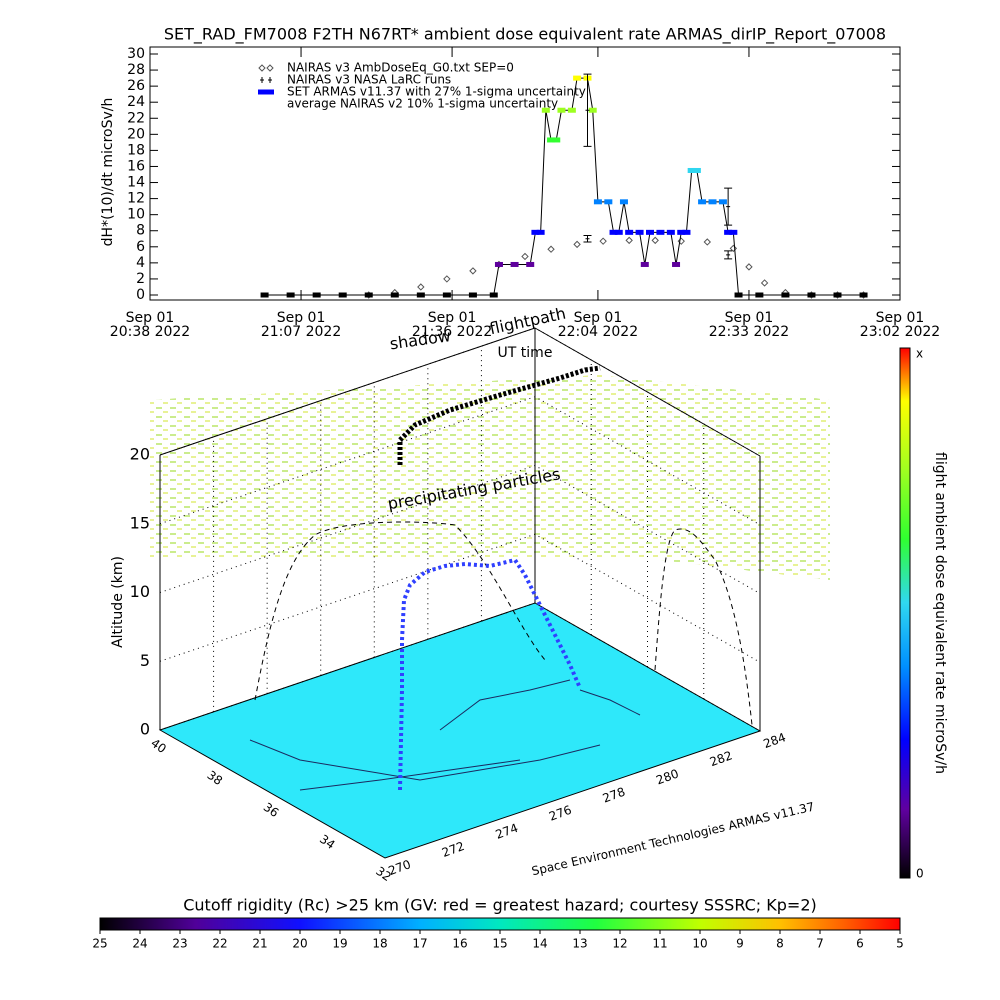 The height and width of the screenshot is (1000, 1000). Describe the element at coordinates (400, 611) in the screenshot. I see `shadow-path` at that location.